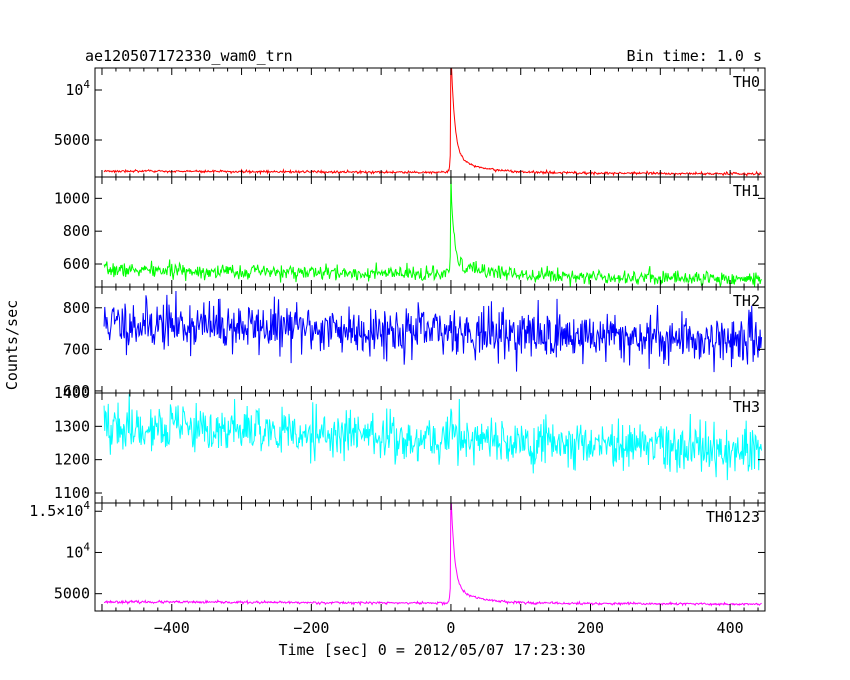 The width and height of the screenshot is (850, 680). I want to click on y-tick-label: 1300, so click(72, 426).